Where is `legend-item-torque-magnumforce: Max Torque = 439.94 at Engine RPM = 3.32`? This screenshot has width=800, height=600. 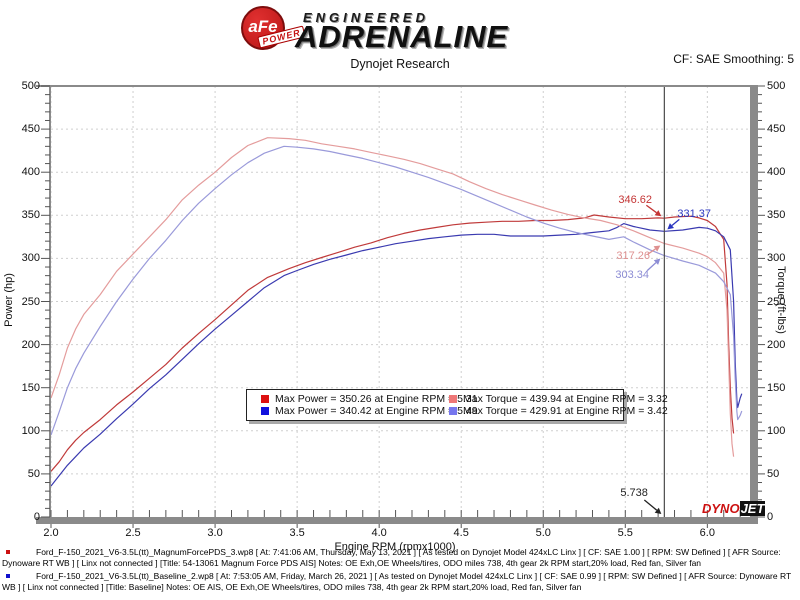 legend-item-torque-magnumforce: Max Torque = 439.94 at Engine RPM = 3.32 is located at coordinates (558, 399).